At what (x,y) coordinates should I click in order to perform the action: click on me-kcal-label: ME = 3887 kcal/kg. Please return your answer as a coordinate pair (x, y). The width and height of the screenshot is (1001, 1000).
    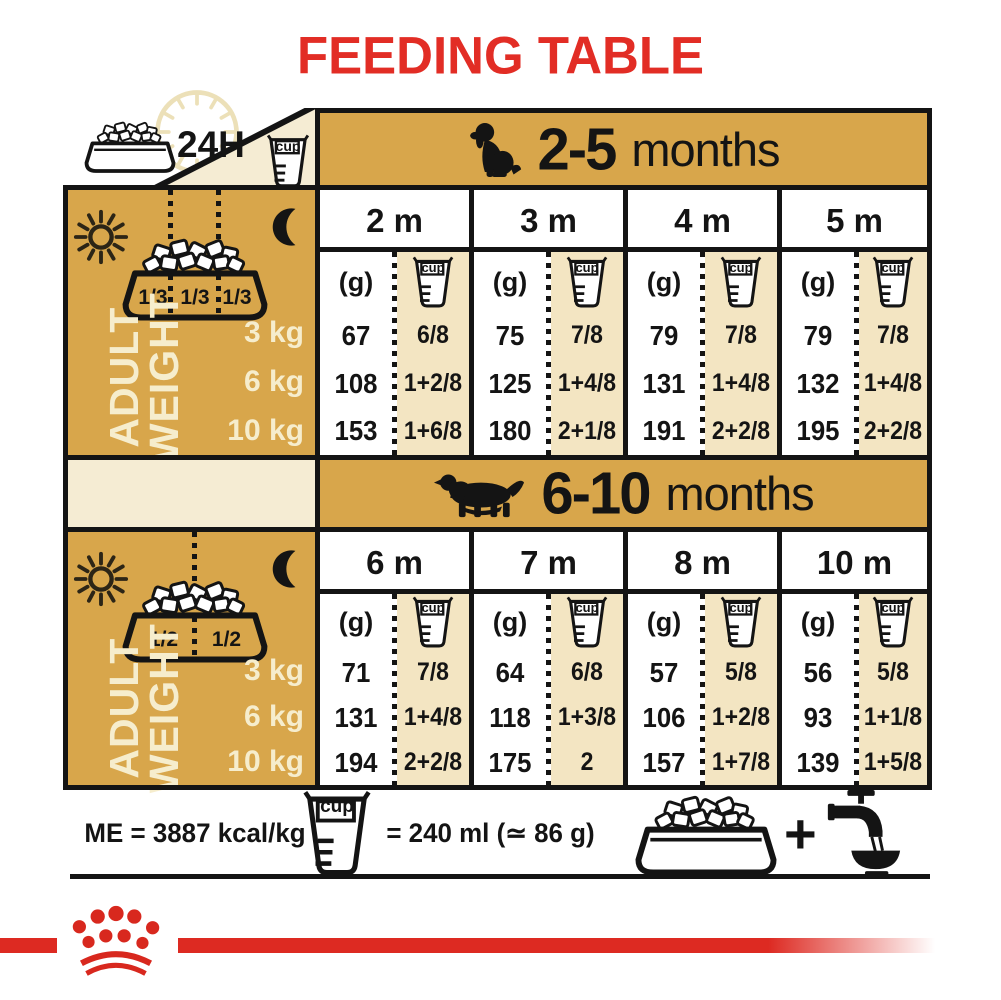
    Looking at the image, I should click on (195, 832).